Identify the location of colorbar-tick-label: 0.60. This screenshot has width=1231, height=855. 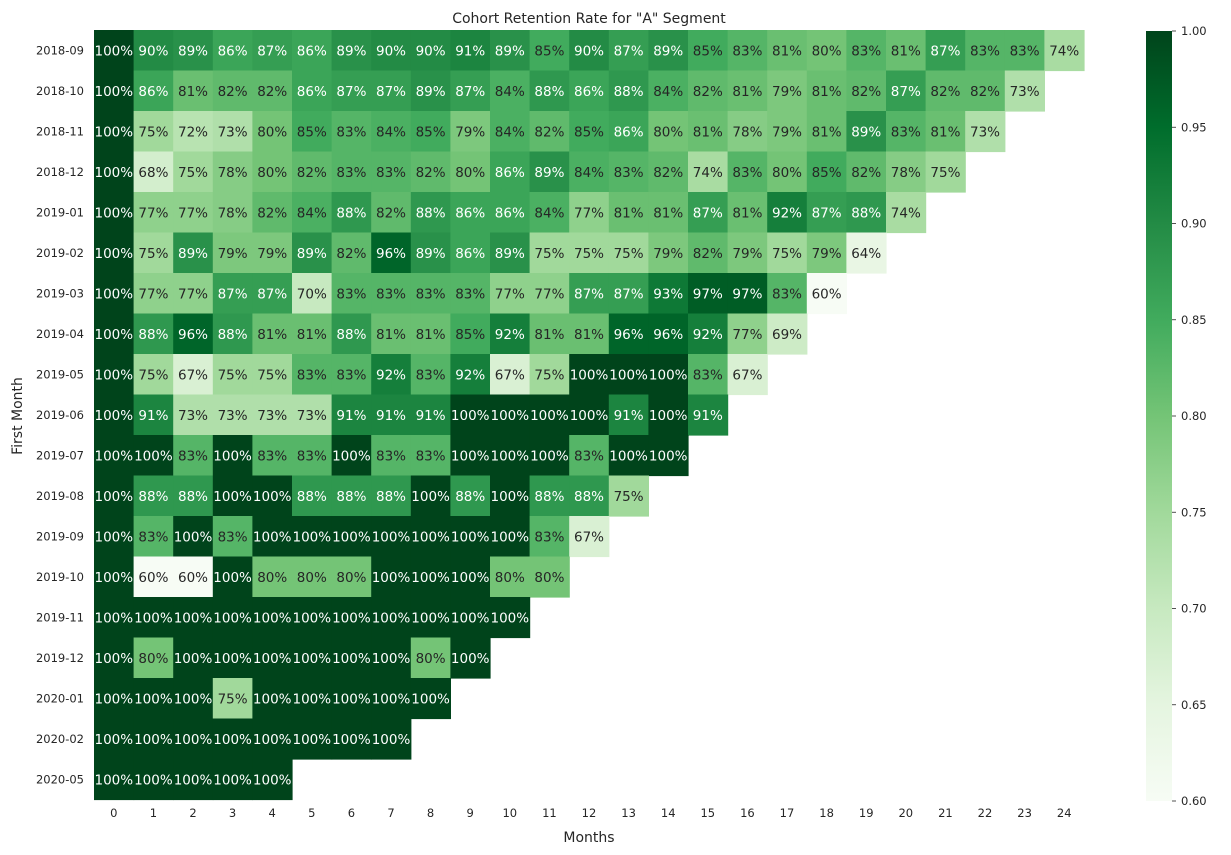
(1194, 801).